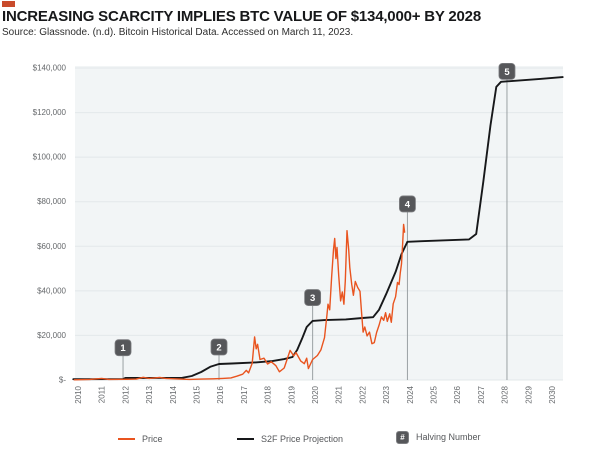  I want to click on y-axis-tick-label: $100,000, so click(50, 157).